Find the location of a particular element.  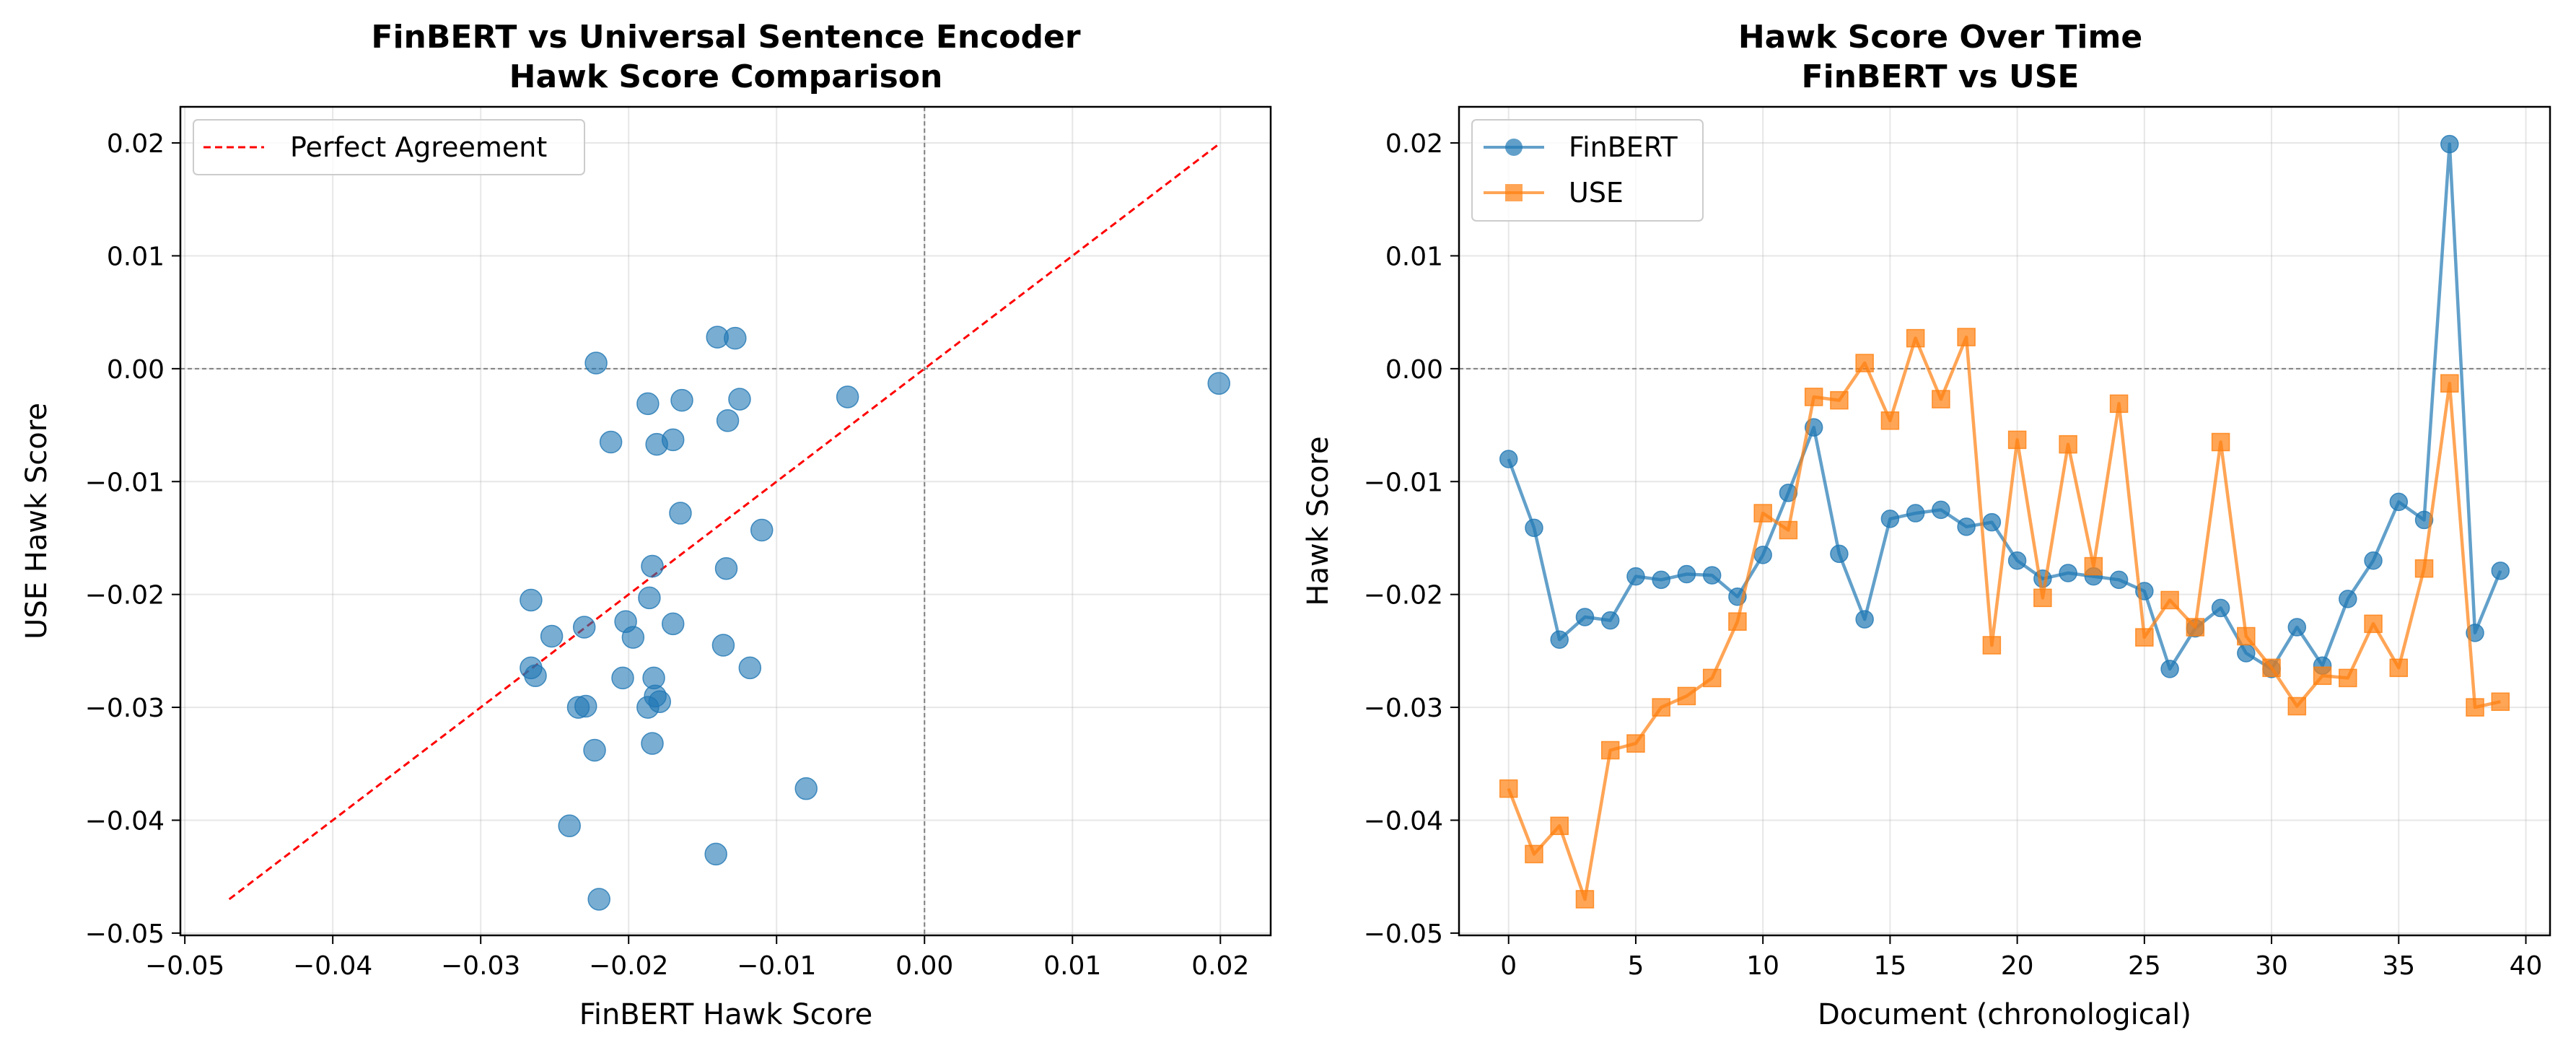

timeline-title-line2: FinBERT vs USE is located at coordinates (1941, 77).